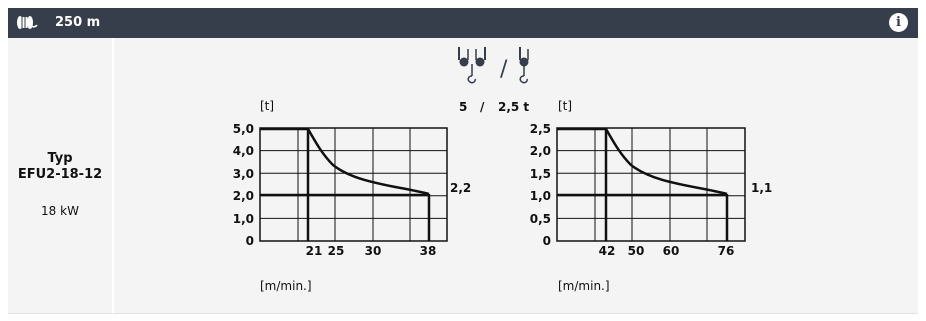 This screenshot has width=926, height=321. Describe the element at coordinates (428, 251) in the screenshot. I see `x-tick: 38` at that location.